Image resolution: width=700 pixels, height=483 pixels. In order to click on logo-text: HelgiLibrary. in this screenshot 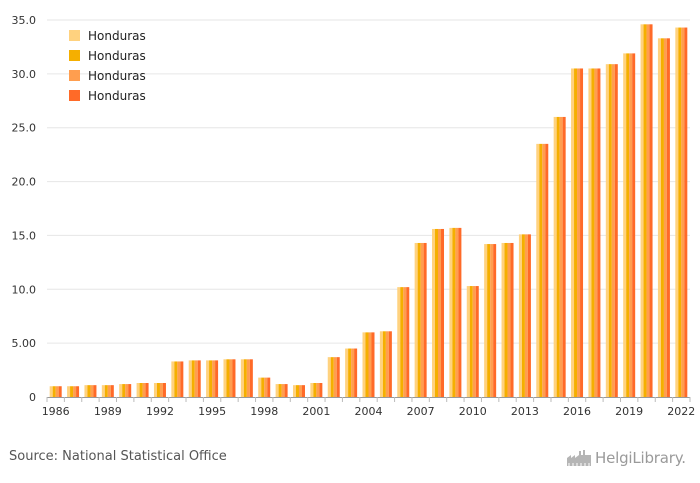, I will do `click(640, 458)`.